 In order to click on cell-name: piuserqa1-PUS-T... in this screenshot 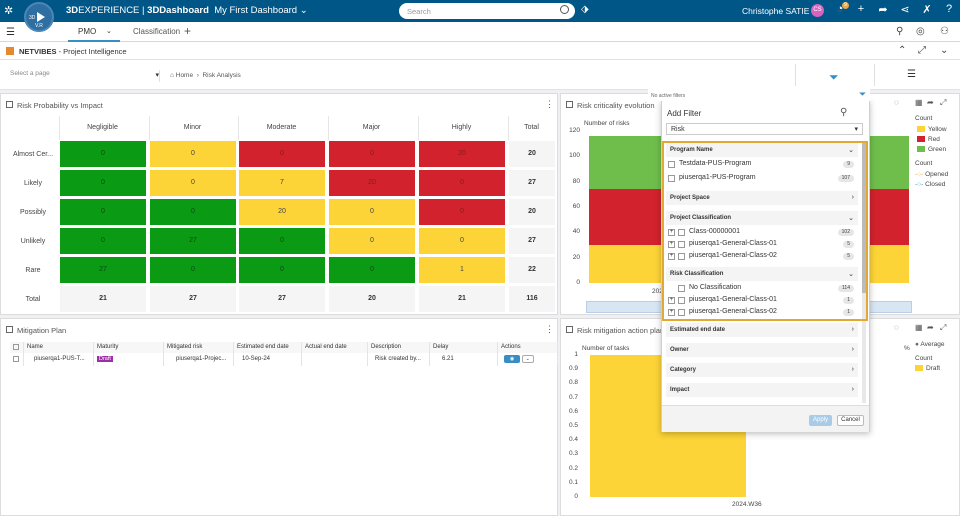, I will do `click(59, 359)`.